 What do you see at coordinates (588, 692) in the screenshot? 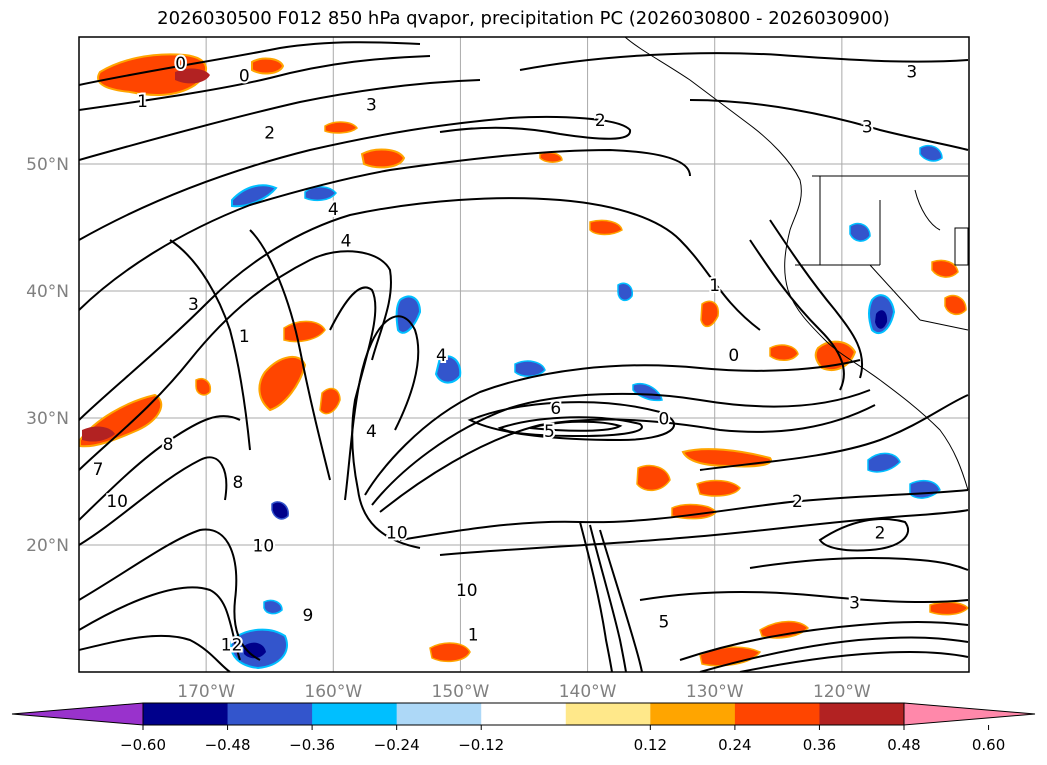
I see `lon-tick-label: 140°W` at bounding box center [588, 692].